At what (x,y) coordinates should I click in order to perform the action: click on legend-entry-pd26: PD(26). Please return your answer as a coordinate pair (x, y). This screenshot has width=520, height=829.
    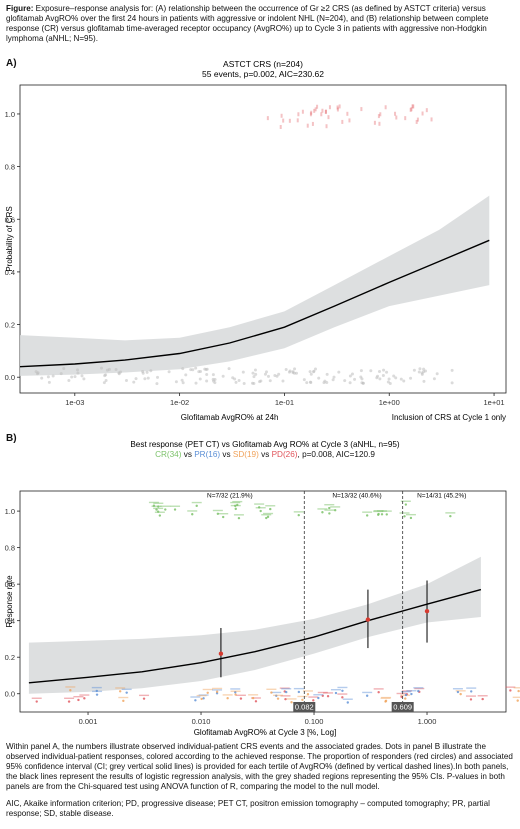
    Looking at the image, I should click on (285, 454).